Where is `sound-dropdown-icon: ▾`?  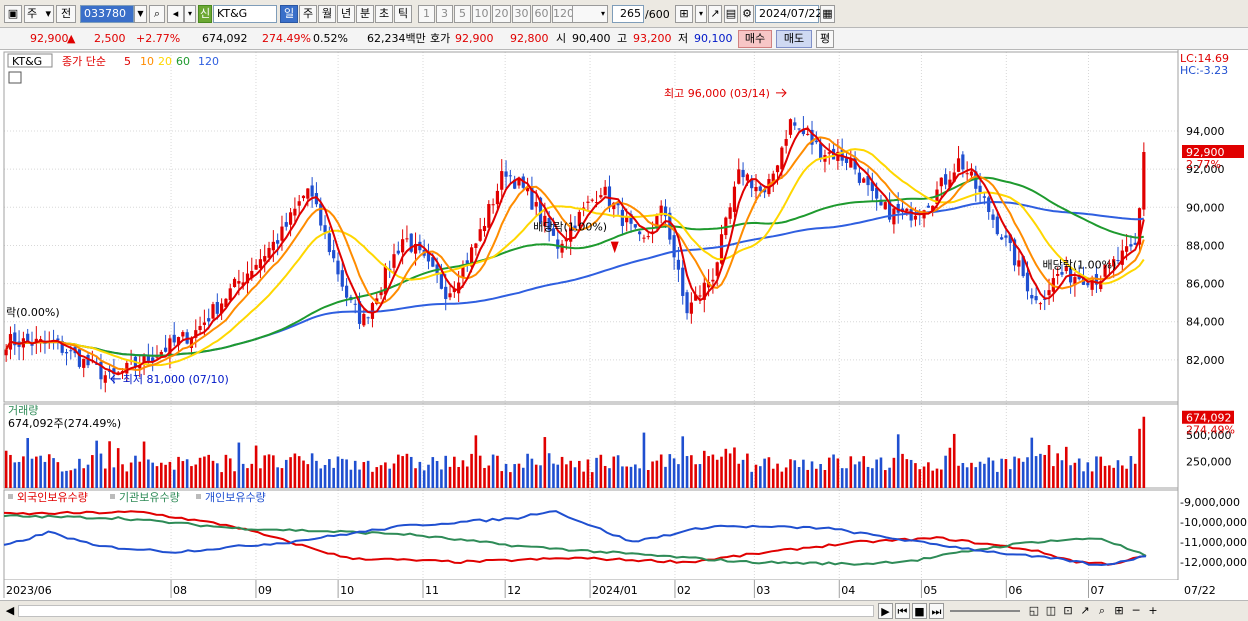 sound-dropdown-icon: ▾ is located at coordinates (190, 14).